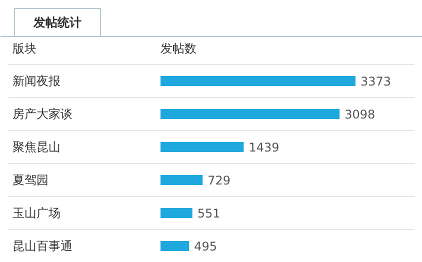  What do you see at coordinates (264, 147) in the screenshot?
I see `data-label: 1439` at bounding box center [264, 147].